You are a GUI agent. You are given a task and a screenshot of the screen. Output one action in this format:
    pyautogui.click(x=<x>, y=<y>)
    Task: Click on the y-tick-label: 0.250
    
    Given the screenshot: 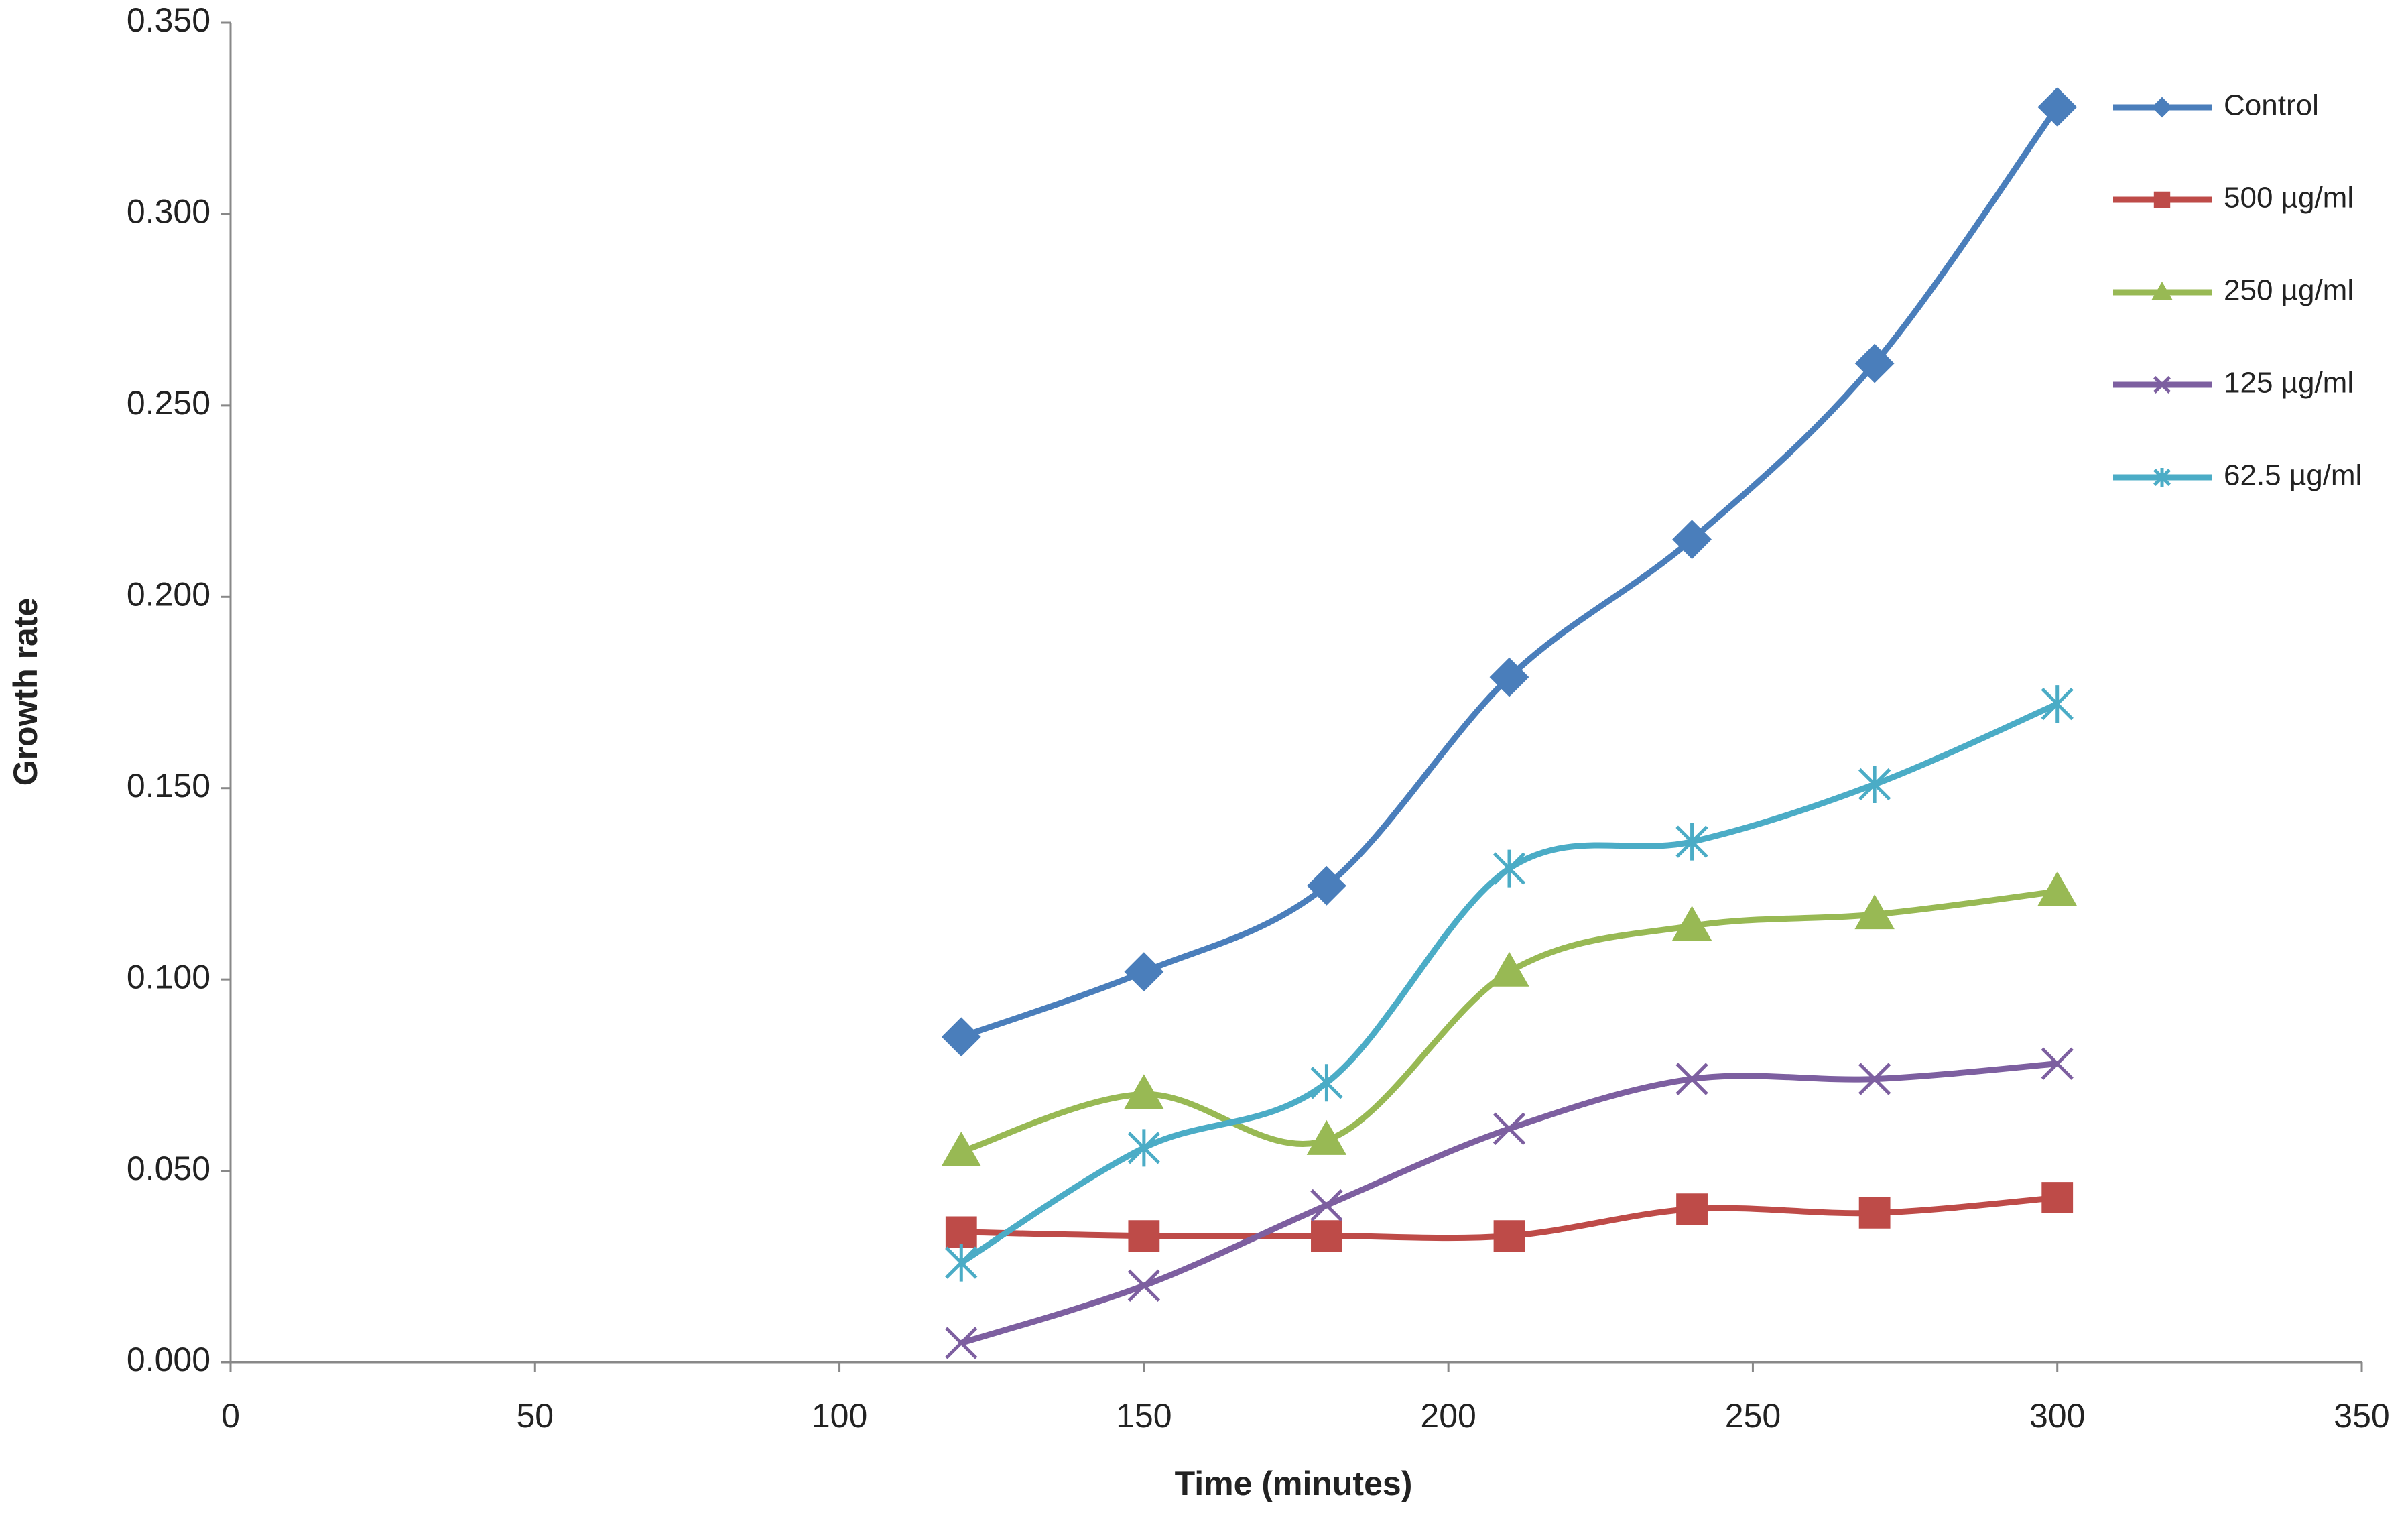 What is the action you would take?
    pyautogui.click(x=168, y=403)
    